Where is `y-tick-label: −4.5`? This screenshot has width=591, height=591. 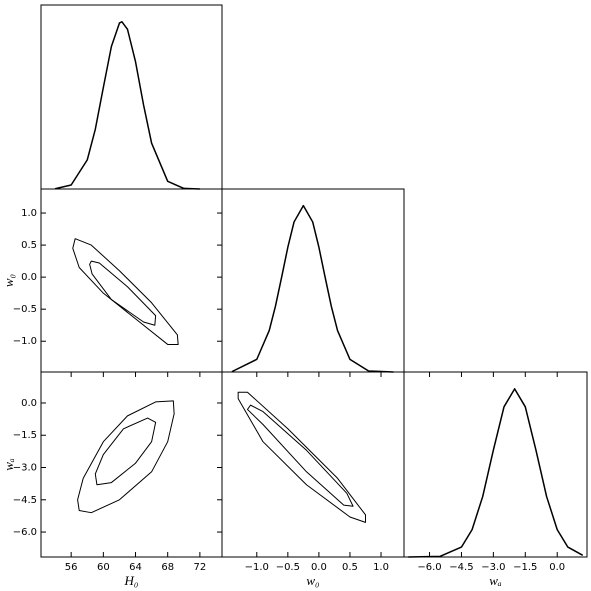 y-tick-label: −4.5 is located at coordinates (25, 500).